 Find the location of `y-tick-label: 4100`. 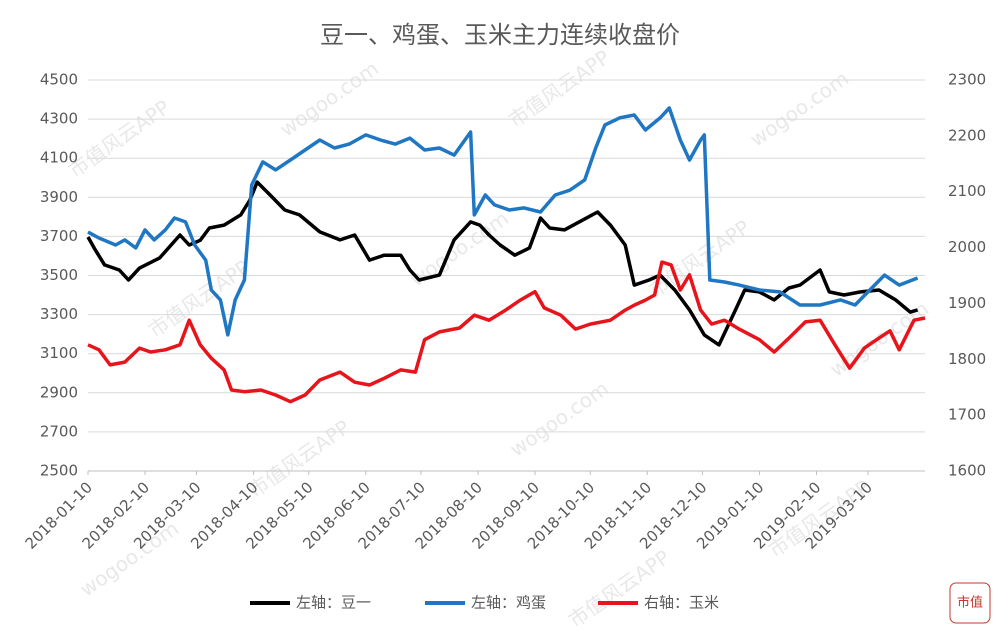

y-tick-label: 4100 is located at coordinates (59, 158).